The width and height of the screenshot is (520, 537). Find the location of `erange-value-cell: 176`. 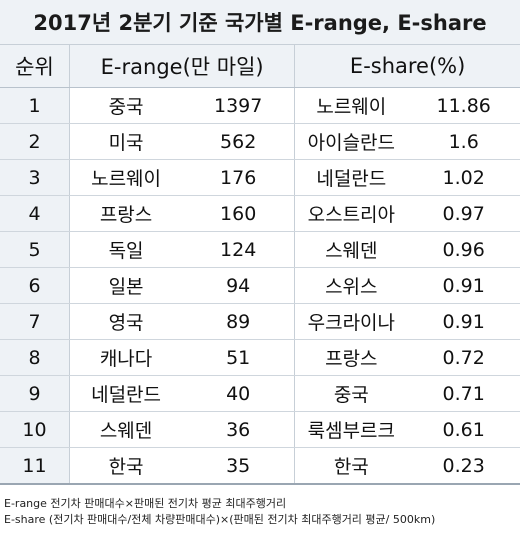

erange-value-cell: 176 is located at coordinates (239, 177).